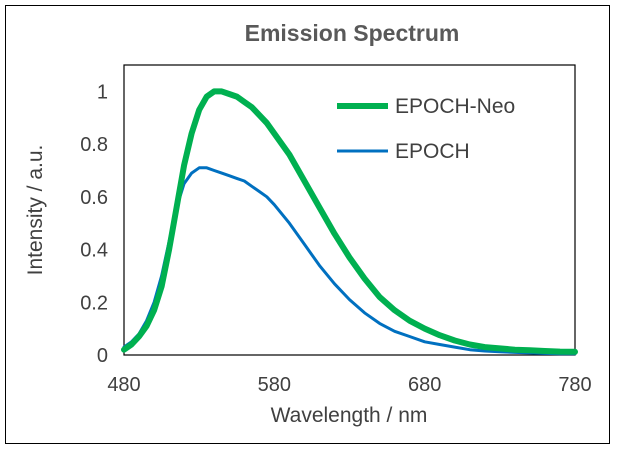  I want to click on y-tick-labels: 0 0.2 0.4 0.6 0.8 1, so click(94, 224).